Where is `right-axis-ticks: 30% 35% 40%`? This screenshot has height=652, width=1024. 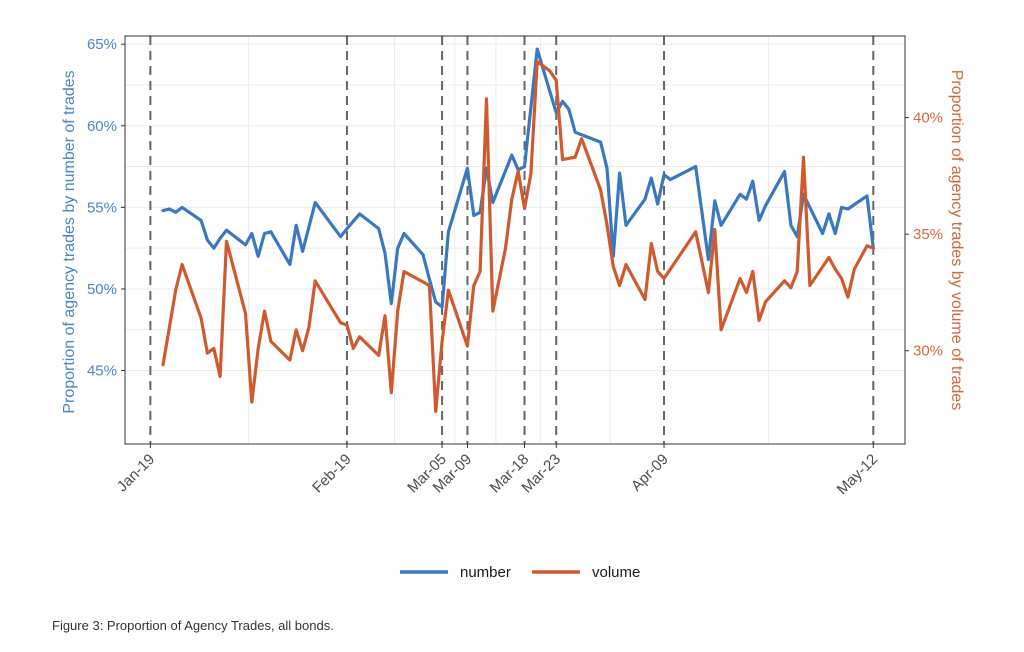 right-axis-ticks: 30% 35% 40% is located at coordinates (924, 235).